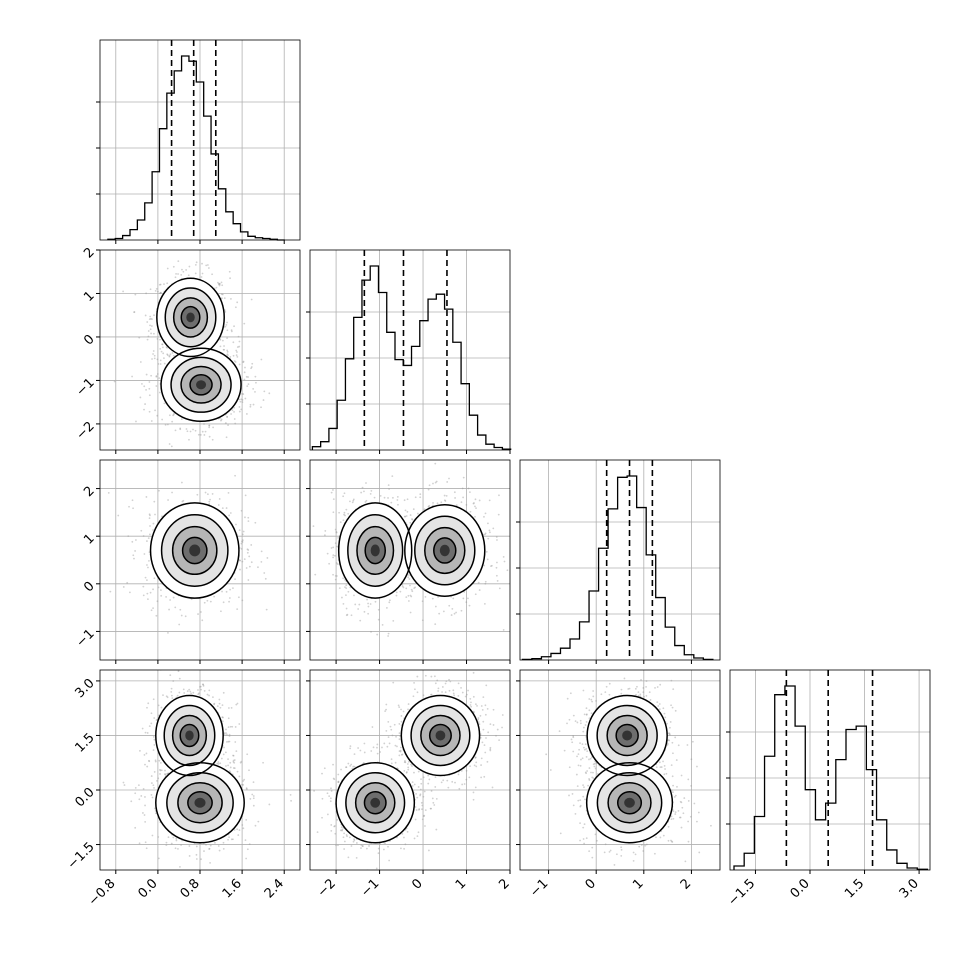  What do you see at coordinates (89, 492) in the screenshot?
I see `y-tick-label: 2` at bounding box center [89, 492].